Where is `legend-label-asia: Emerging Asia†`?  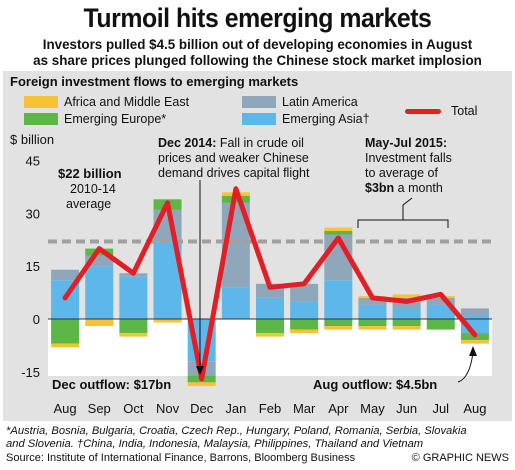 legend-label-asia: Emerging Asia† is located at coordinates (326, 119).